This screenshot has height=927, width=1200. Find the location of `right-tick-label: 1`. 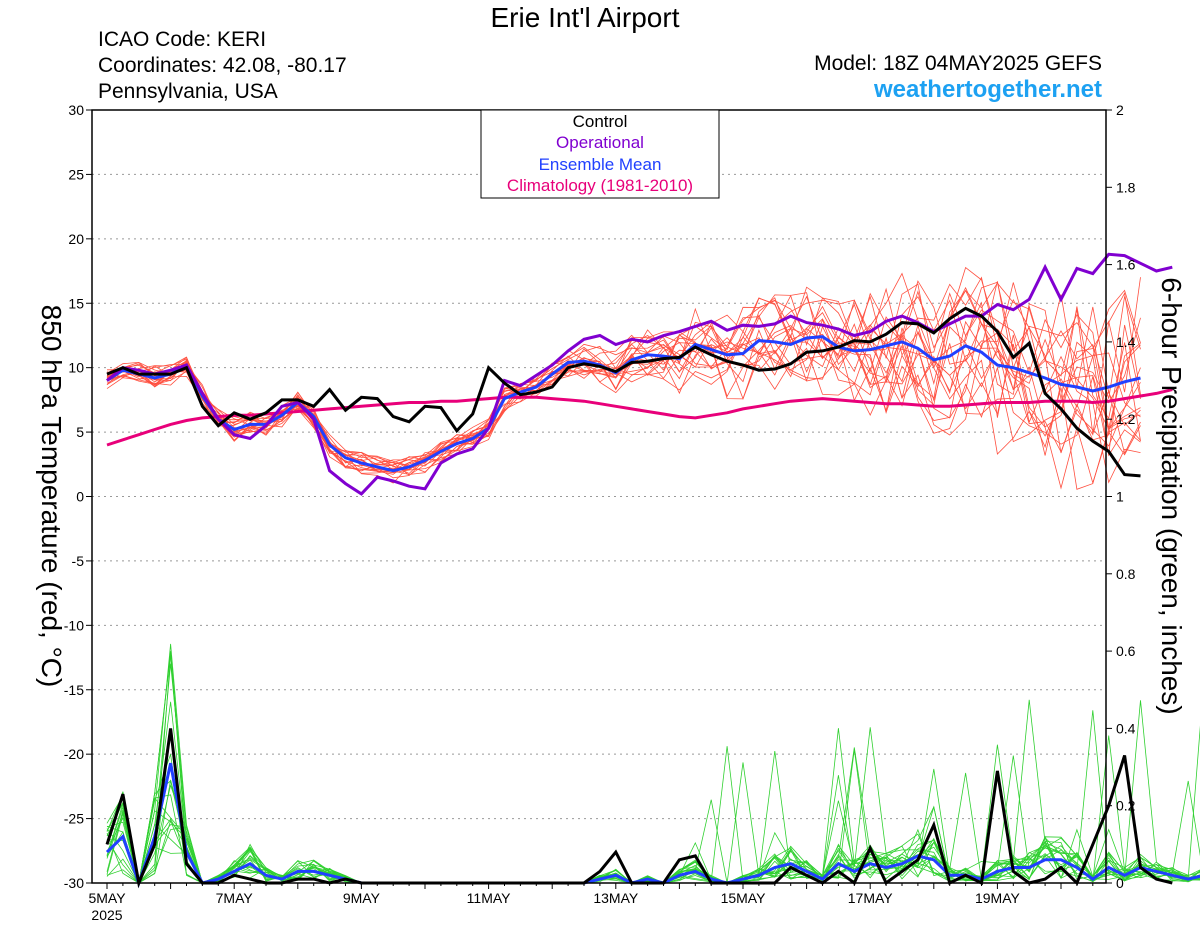

right-tick-label: 1 is located at coordinates (1120, 497).